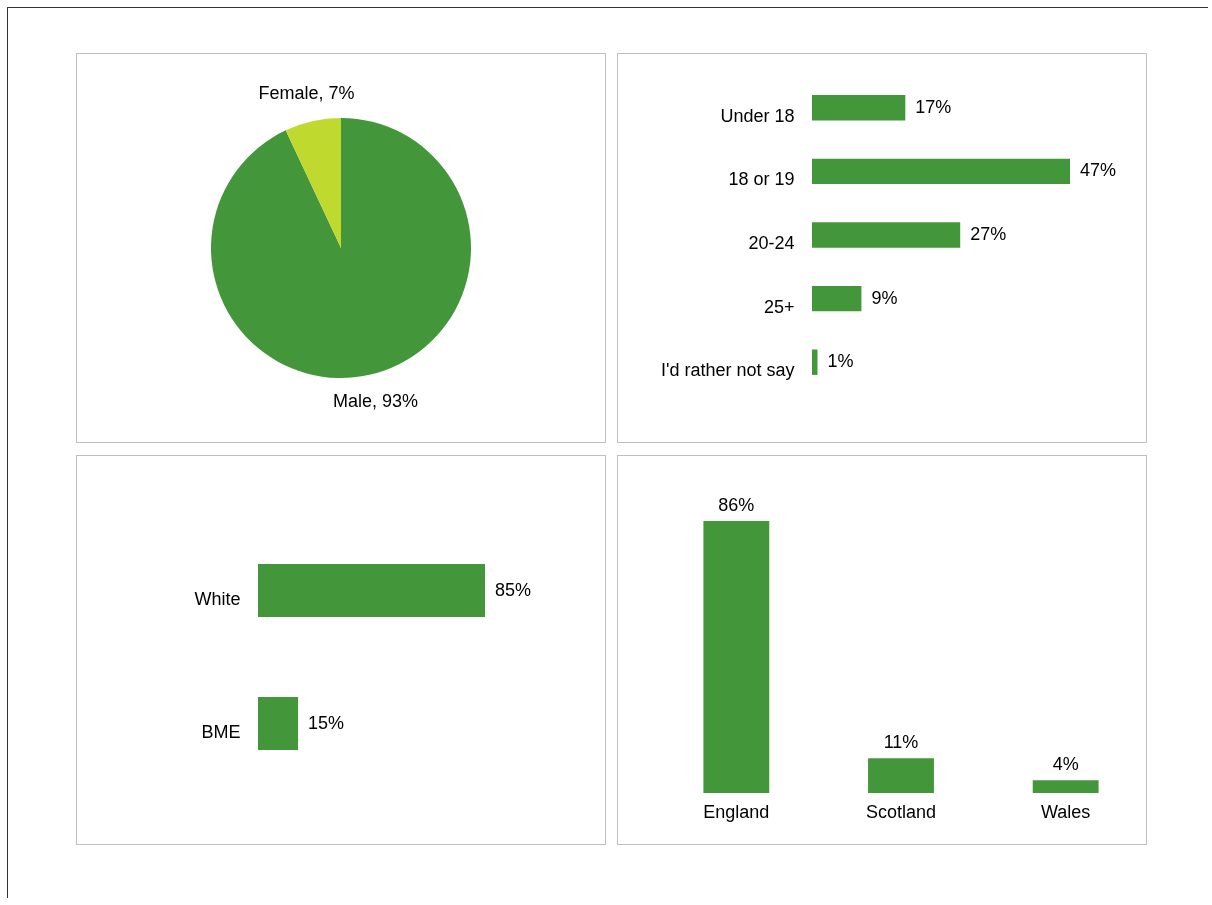  Describe the element at coordinates (1065, 811) in the screenshot. I see `x-tick-label: Wales` at that location.